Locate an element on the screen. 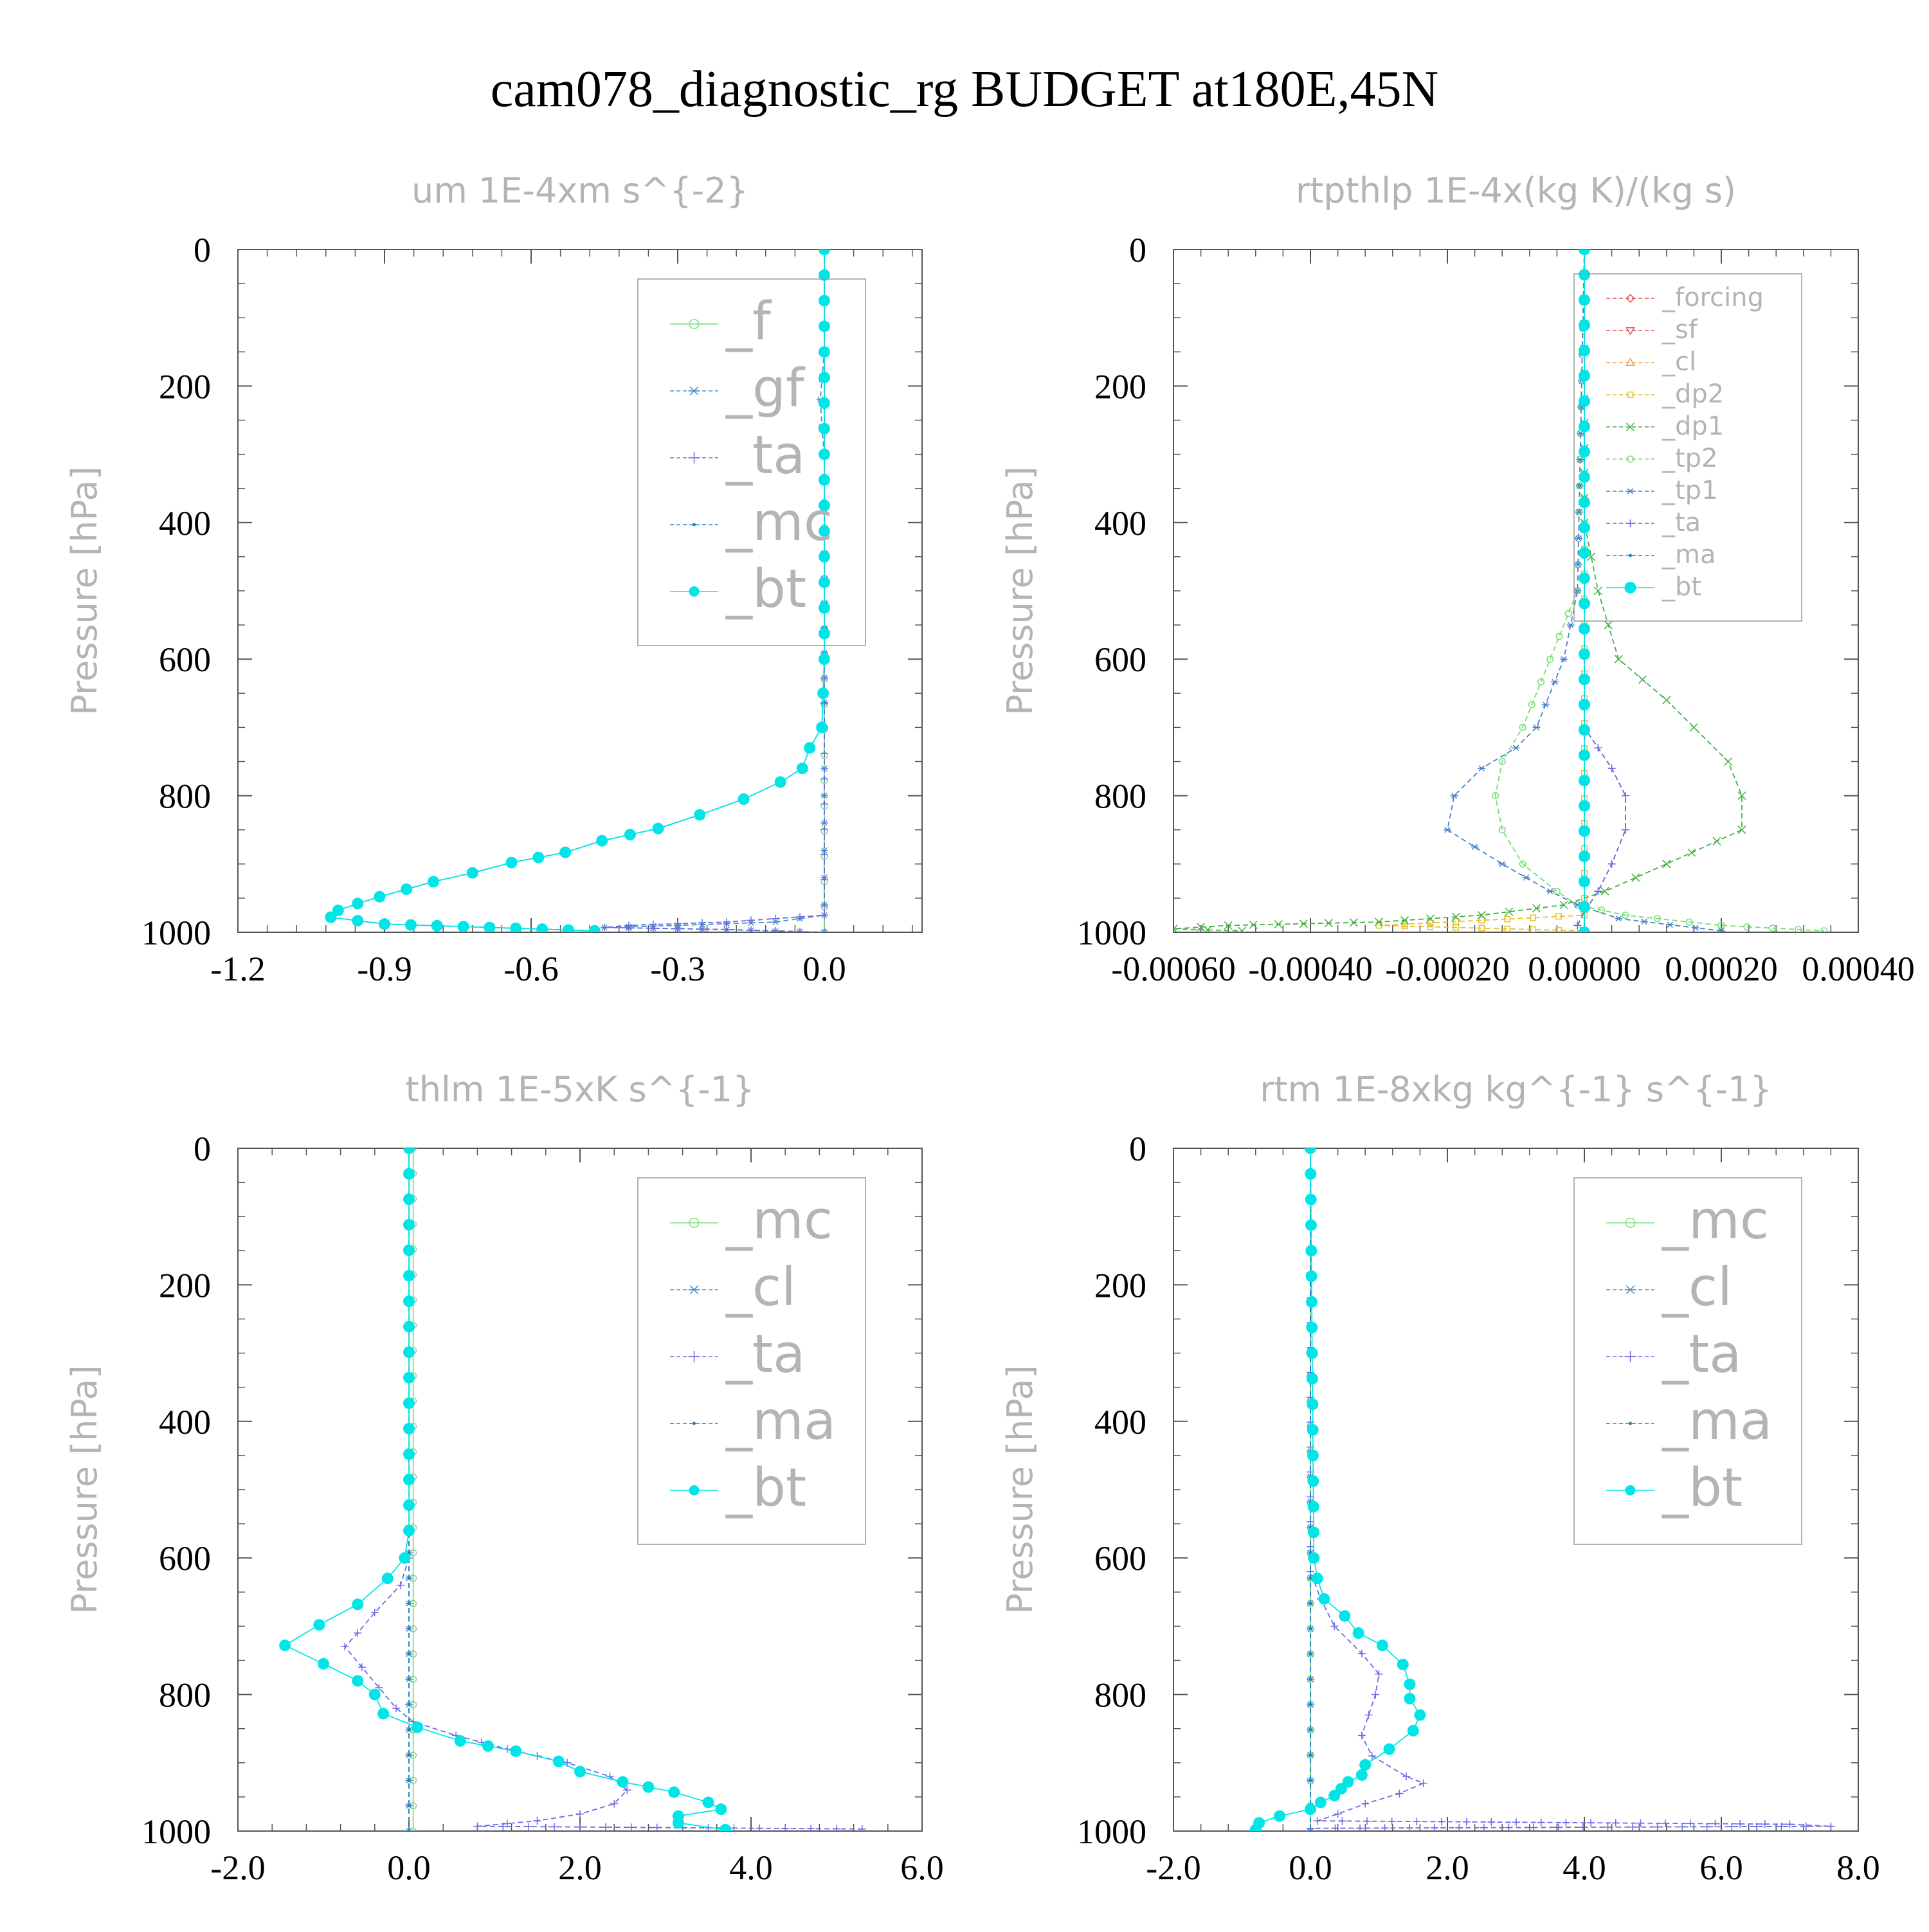 This screenshot has height=1932, width=1929. legend-box is located at coordinates (1687, 447).